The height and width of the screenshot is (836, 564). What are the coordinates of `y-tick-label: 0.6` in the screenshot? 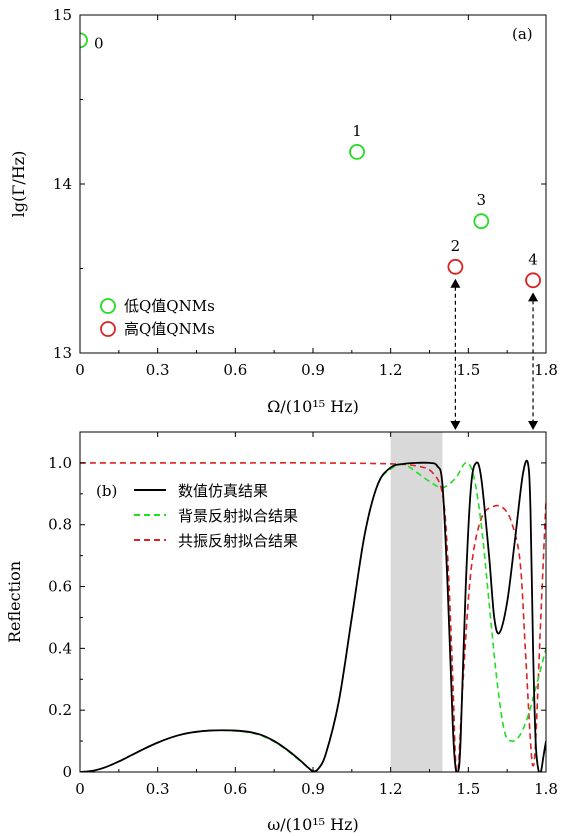 It's located at (60, 587).